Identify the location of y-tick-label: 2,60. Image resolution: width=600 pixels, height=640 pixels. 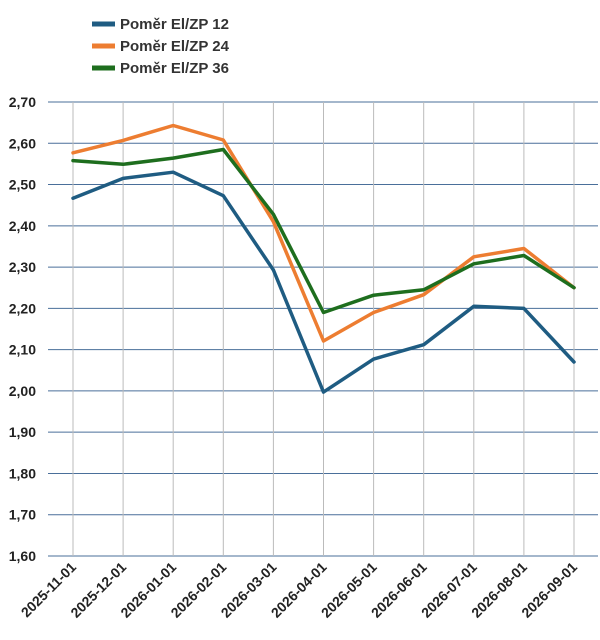
(22, 143).